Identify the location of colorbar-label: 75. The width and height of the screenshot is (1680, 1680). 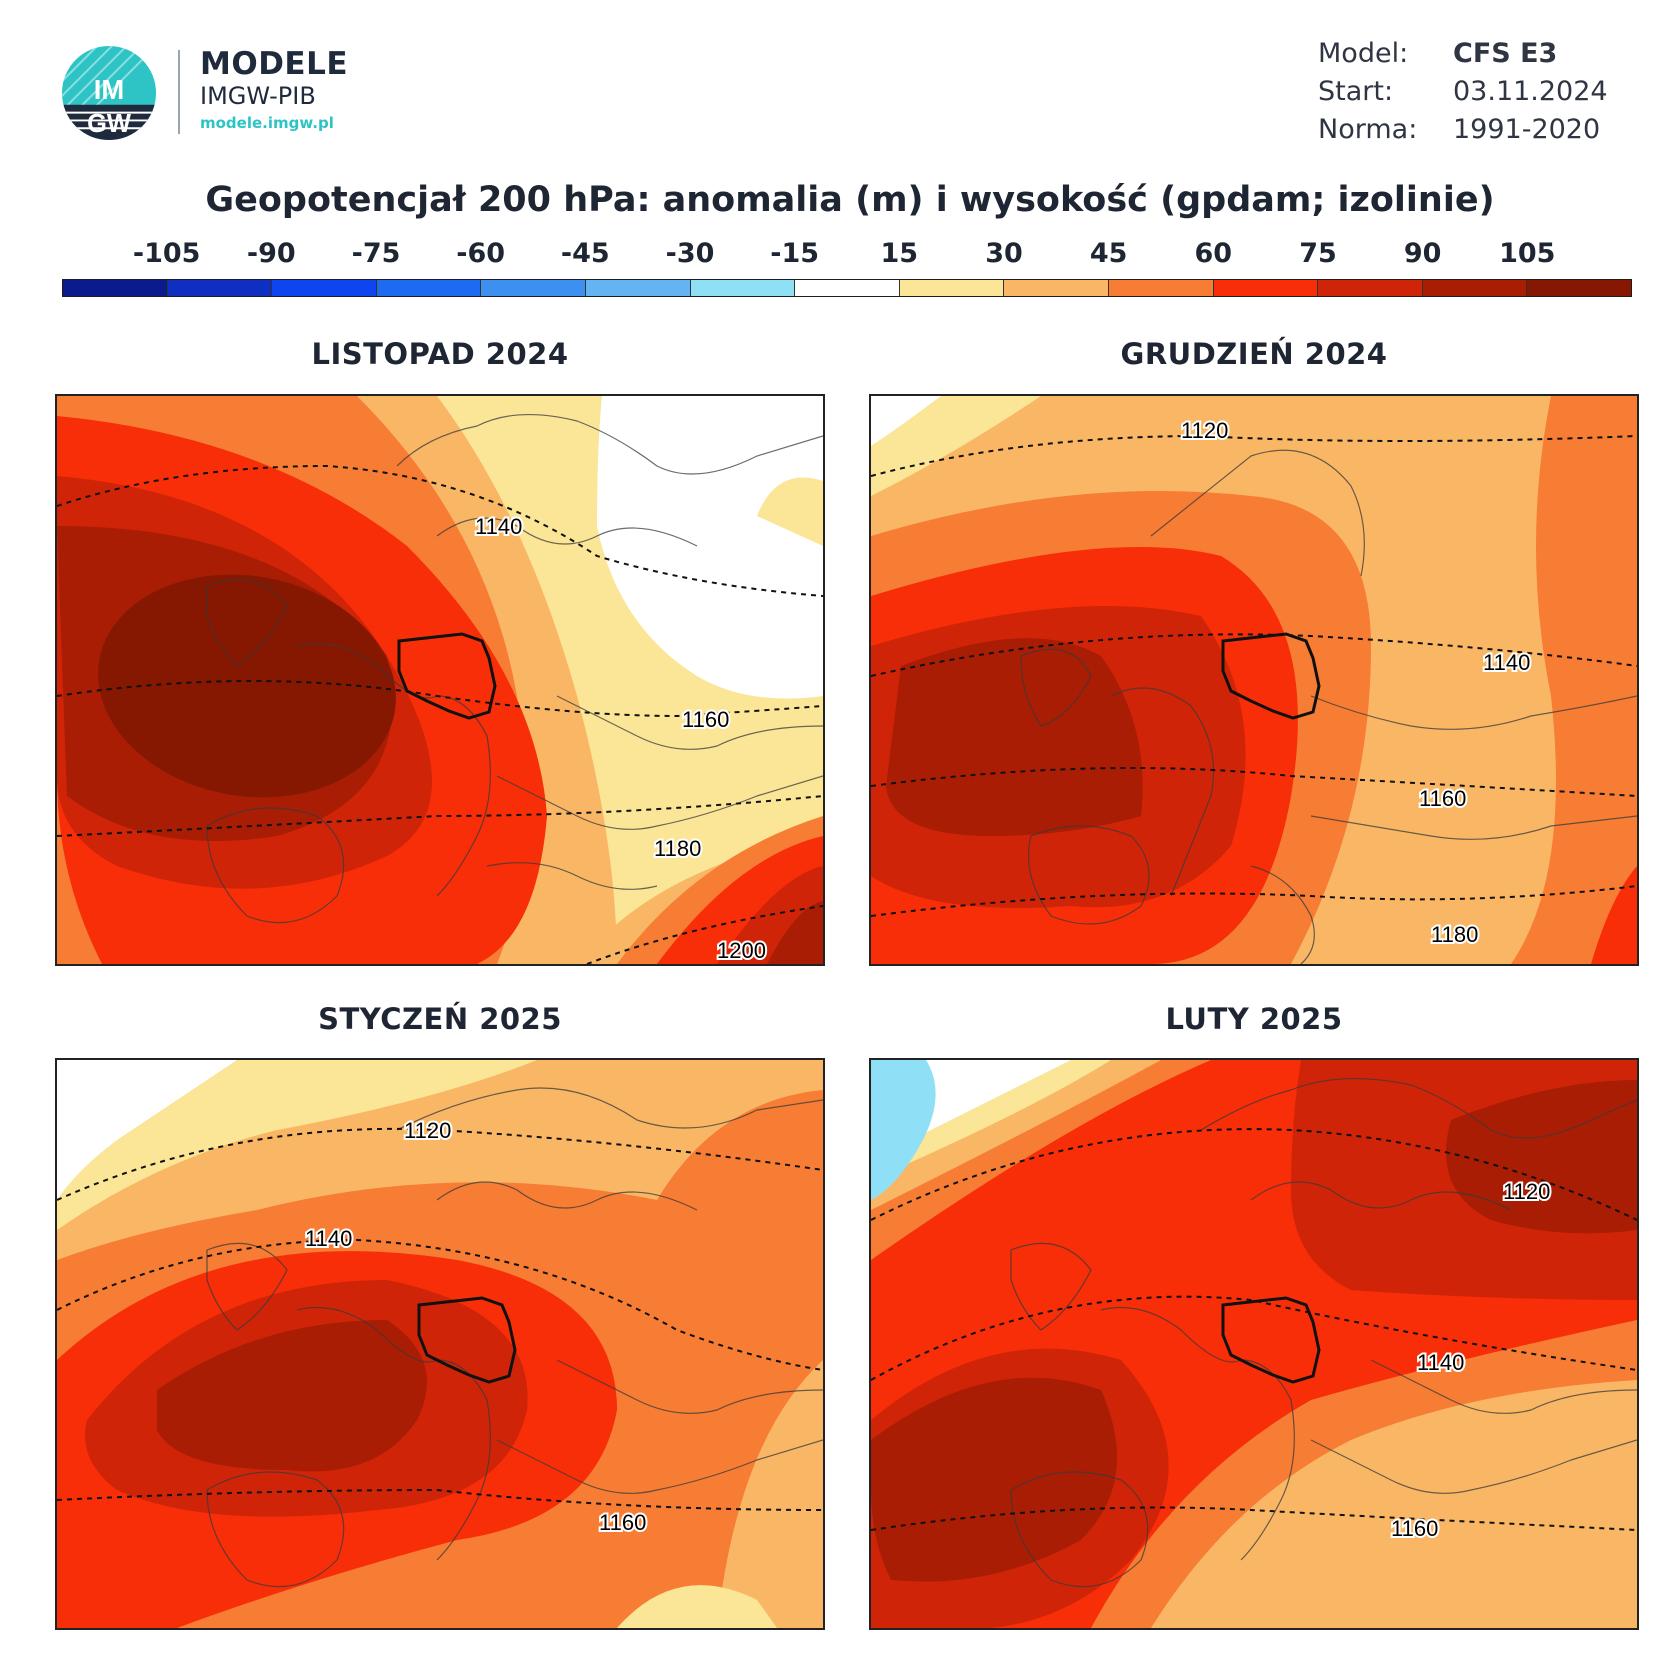
(1318, 253).